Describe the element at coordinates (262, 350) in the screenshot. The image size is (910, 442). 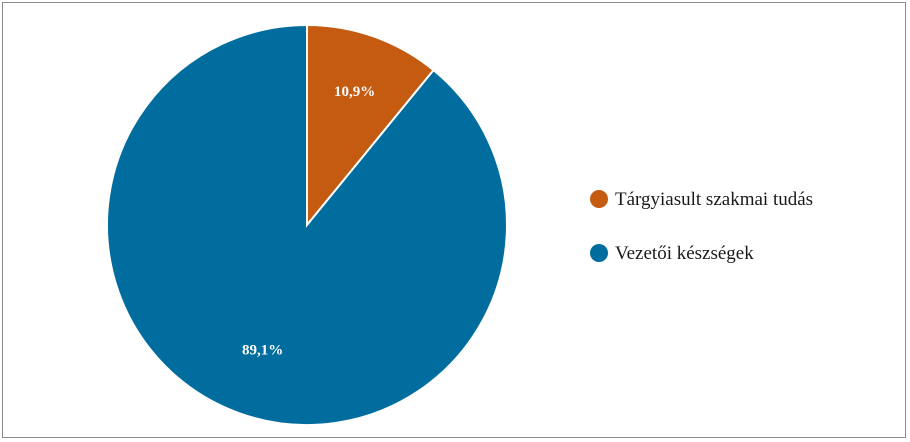
I see `slice-data-label-2: 89,1%` at that location.